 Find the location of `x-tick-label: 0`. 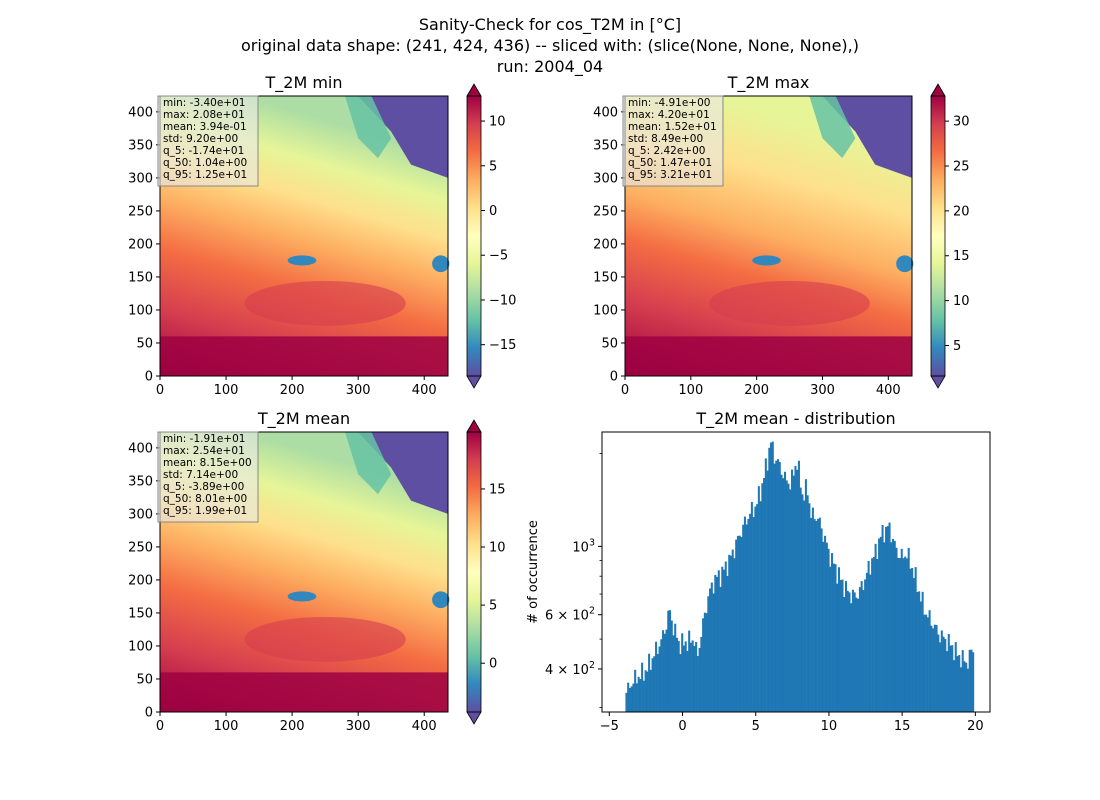

x-tick-label: 0 is located at coordinates (160, 726).